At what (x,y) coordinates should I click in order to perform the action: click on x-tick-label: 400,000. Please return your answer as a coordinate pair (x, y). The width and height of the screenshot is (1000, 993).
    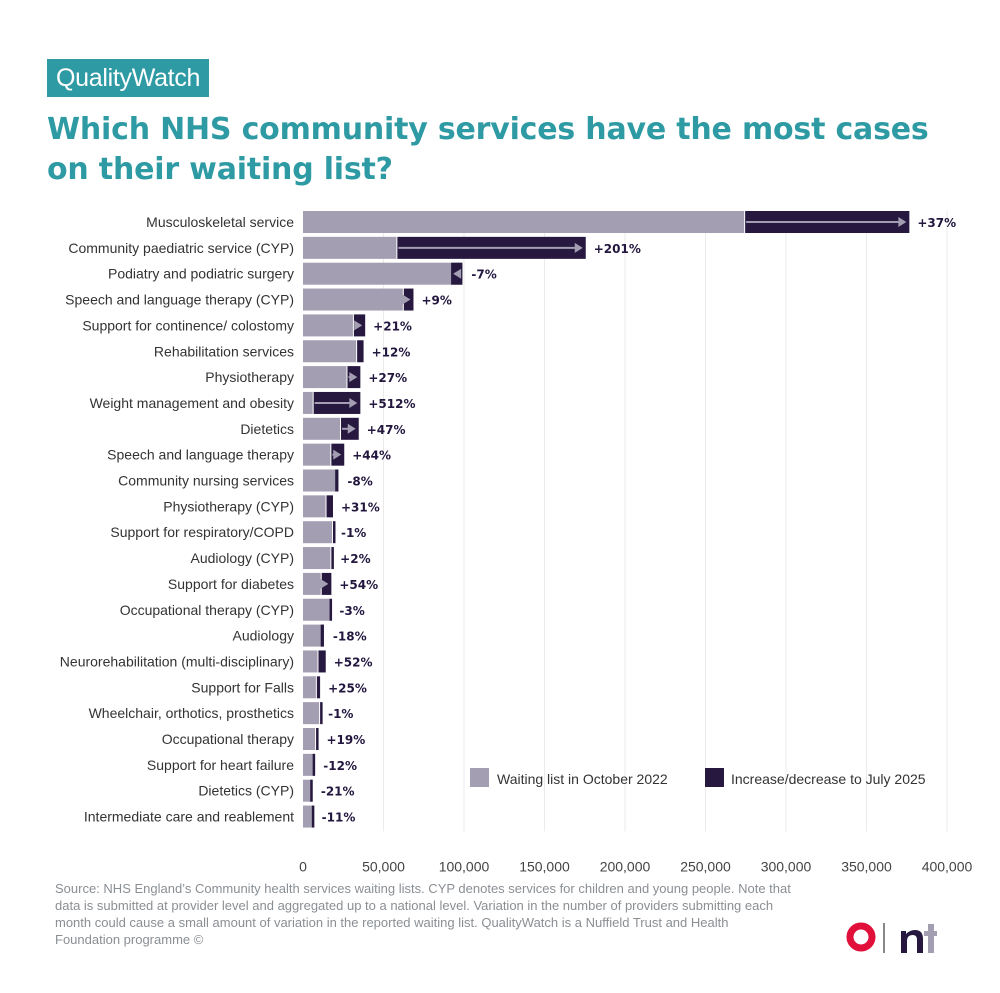
    Looking at the image, I should click on (947, 866).